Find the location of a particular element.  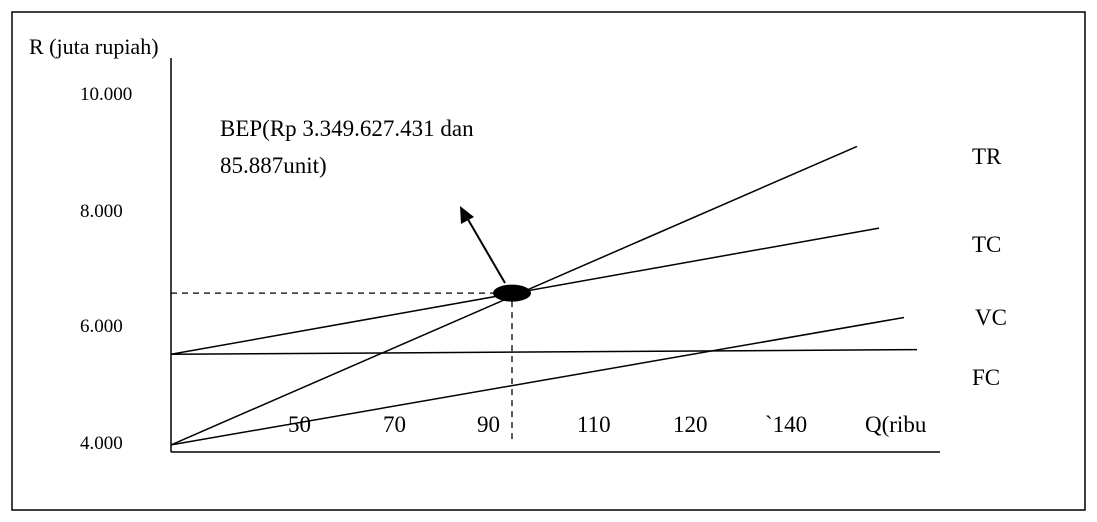

series-label-fc: FC is located at coordinates (986, 377).